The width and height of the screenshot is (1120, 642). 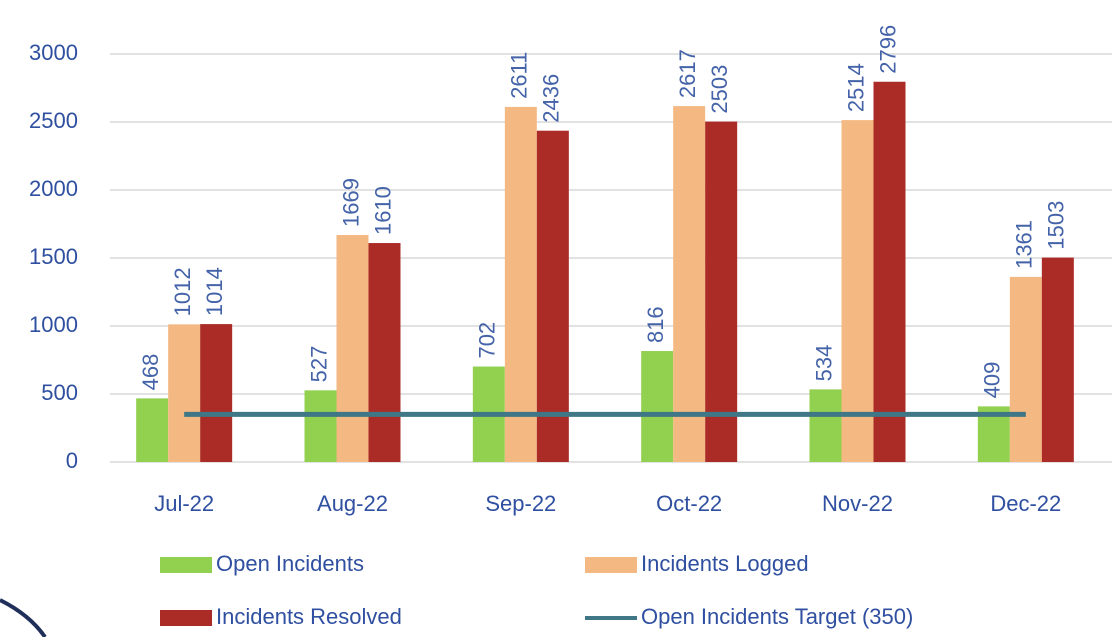 What do you see at coordinates (689, 503) in the screenshot?
I see `x-tick-label: Oct-22` at bounding box center [689, 503].